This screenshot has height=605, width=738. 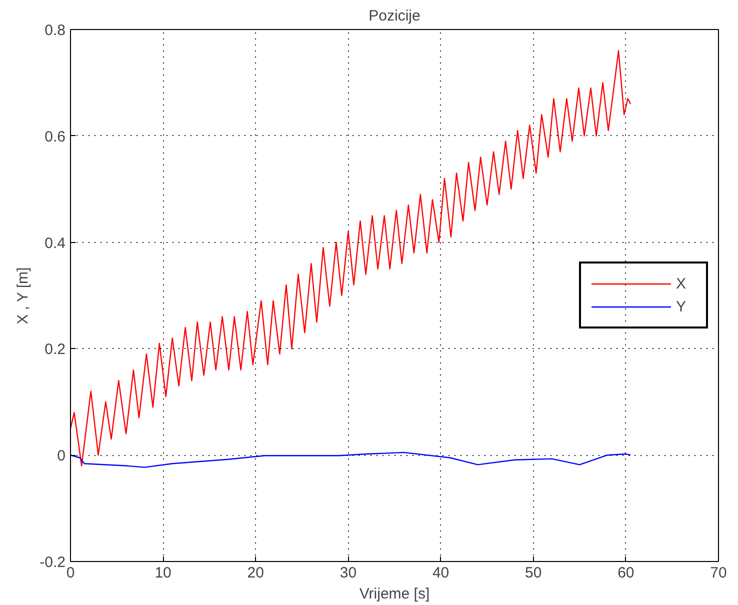 What do you see at coordinates (23, 295) in the screenshot?
I see `y-axis-title: X , Y [m]` at bounding box center [23, 295].